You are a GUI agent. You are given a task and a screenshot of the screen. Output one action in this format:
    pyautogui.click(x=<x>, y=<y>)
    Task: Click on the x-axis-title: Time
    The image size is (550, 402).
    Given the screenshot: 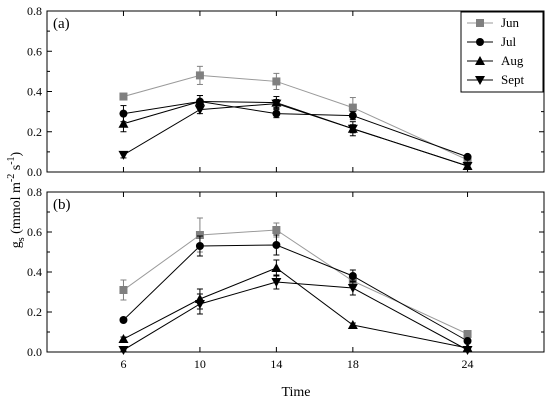 What is the action you would take?
    pyautogui.click(x=295, y=392)
    